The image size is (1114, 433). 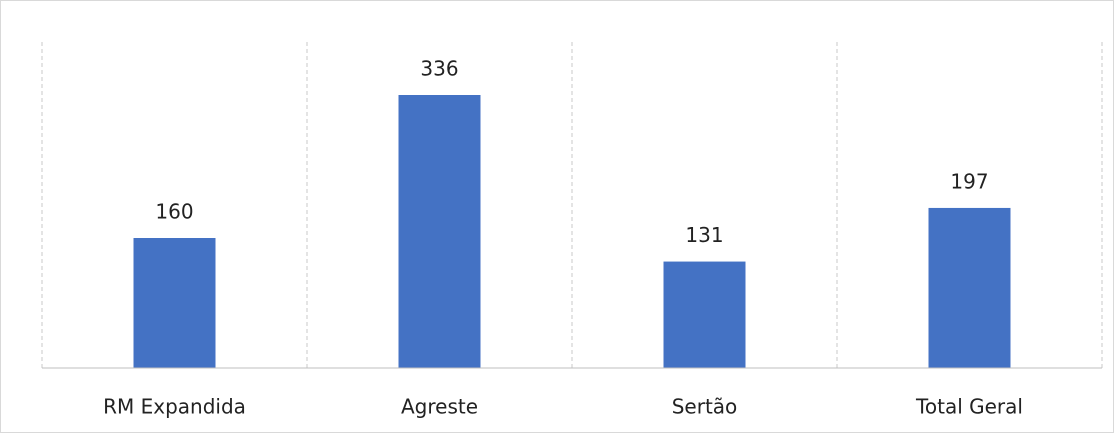 I want to click on x-tick-label: Agreste, so click(x=439, y=407).